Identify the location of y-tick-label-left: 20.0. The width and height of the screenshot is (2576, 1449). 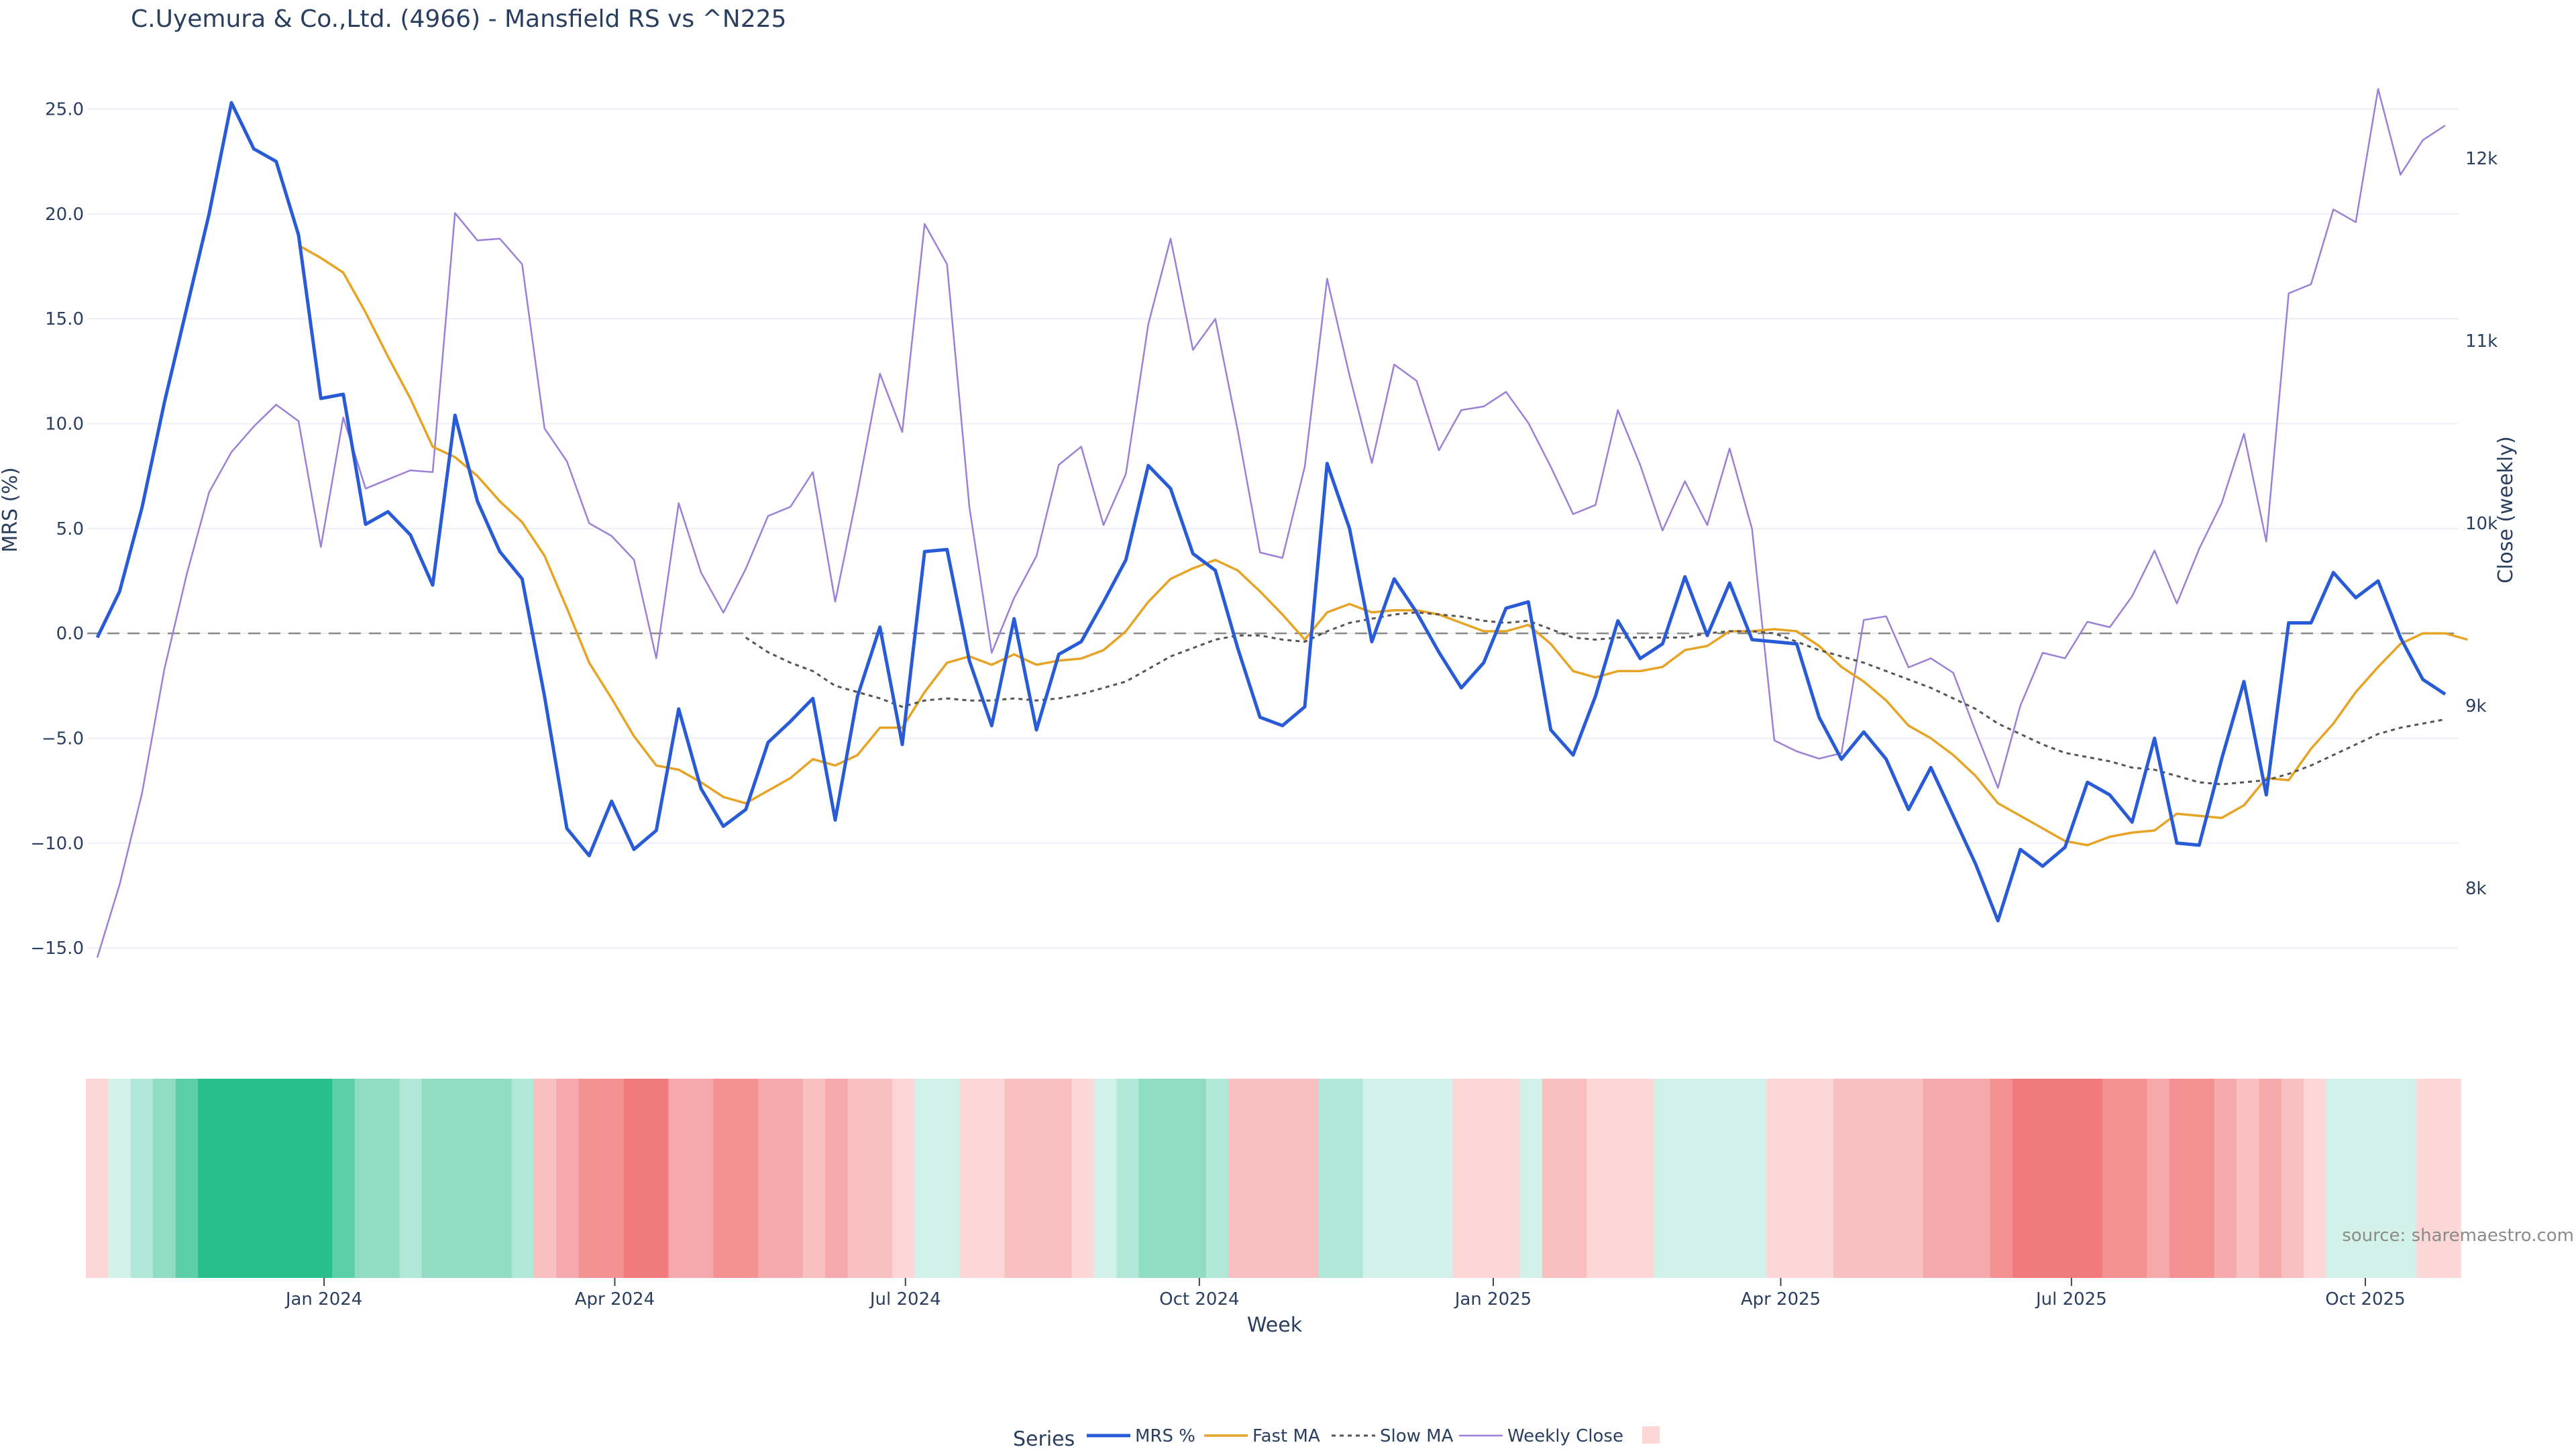
(64, 215).